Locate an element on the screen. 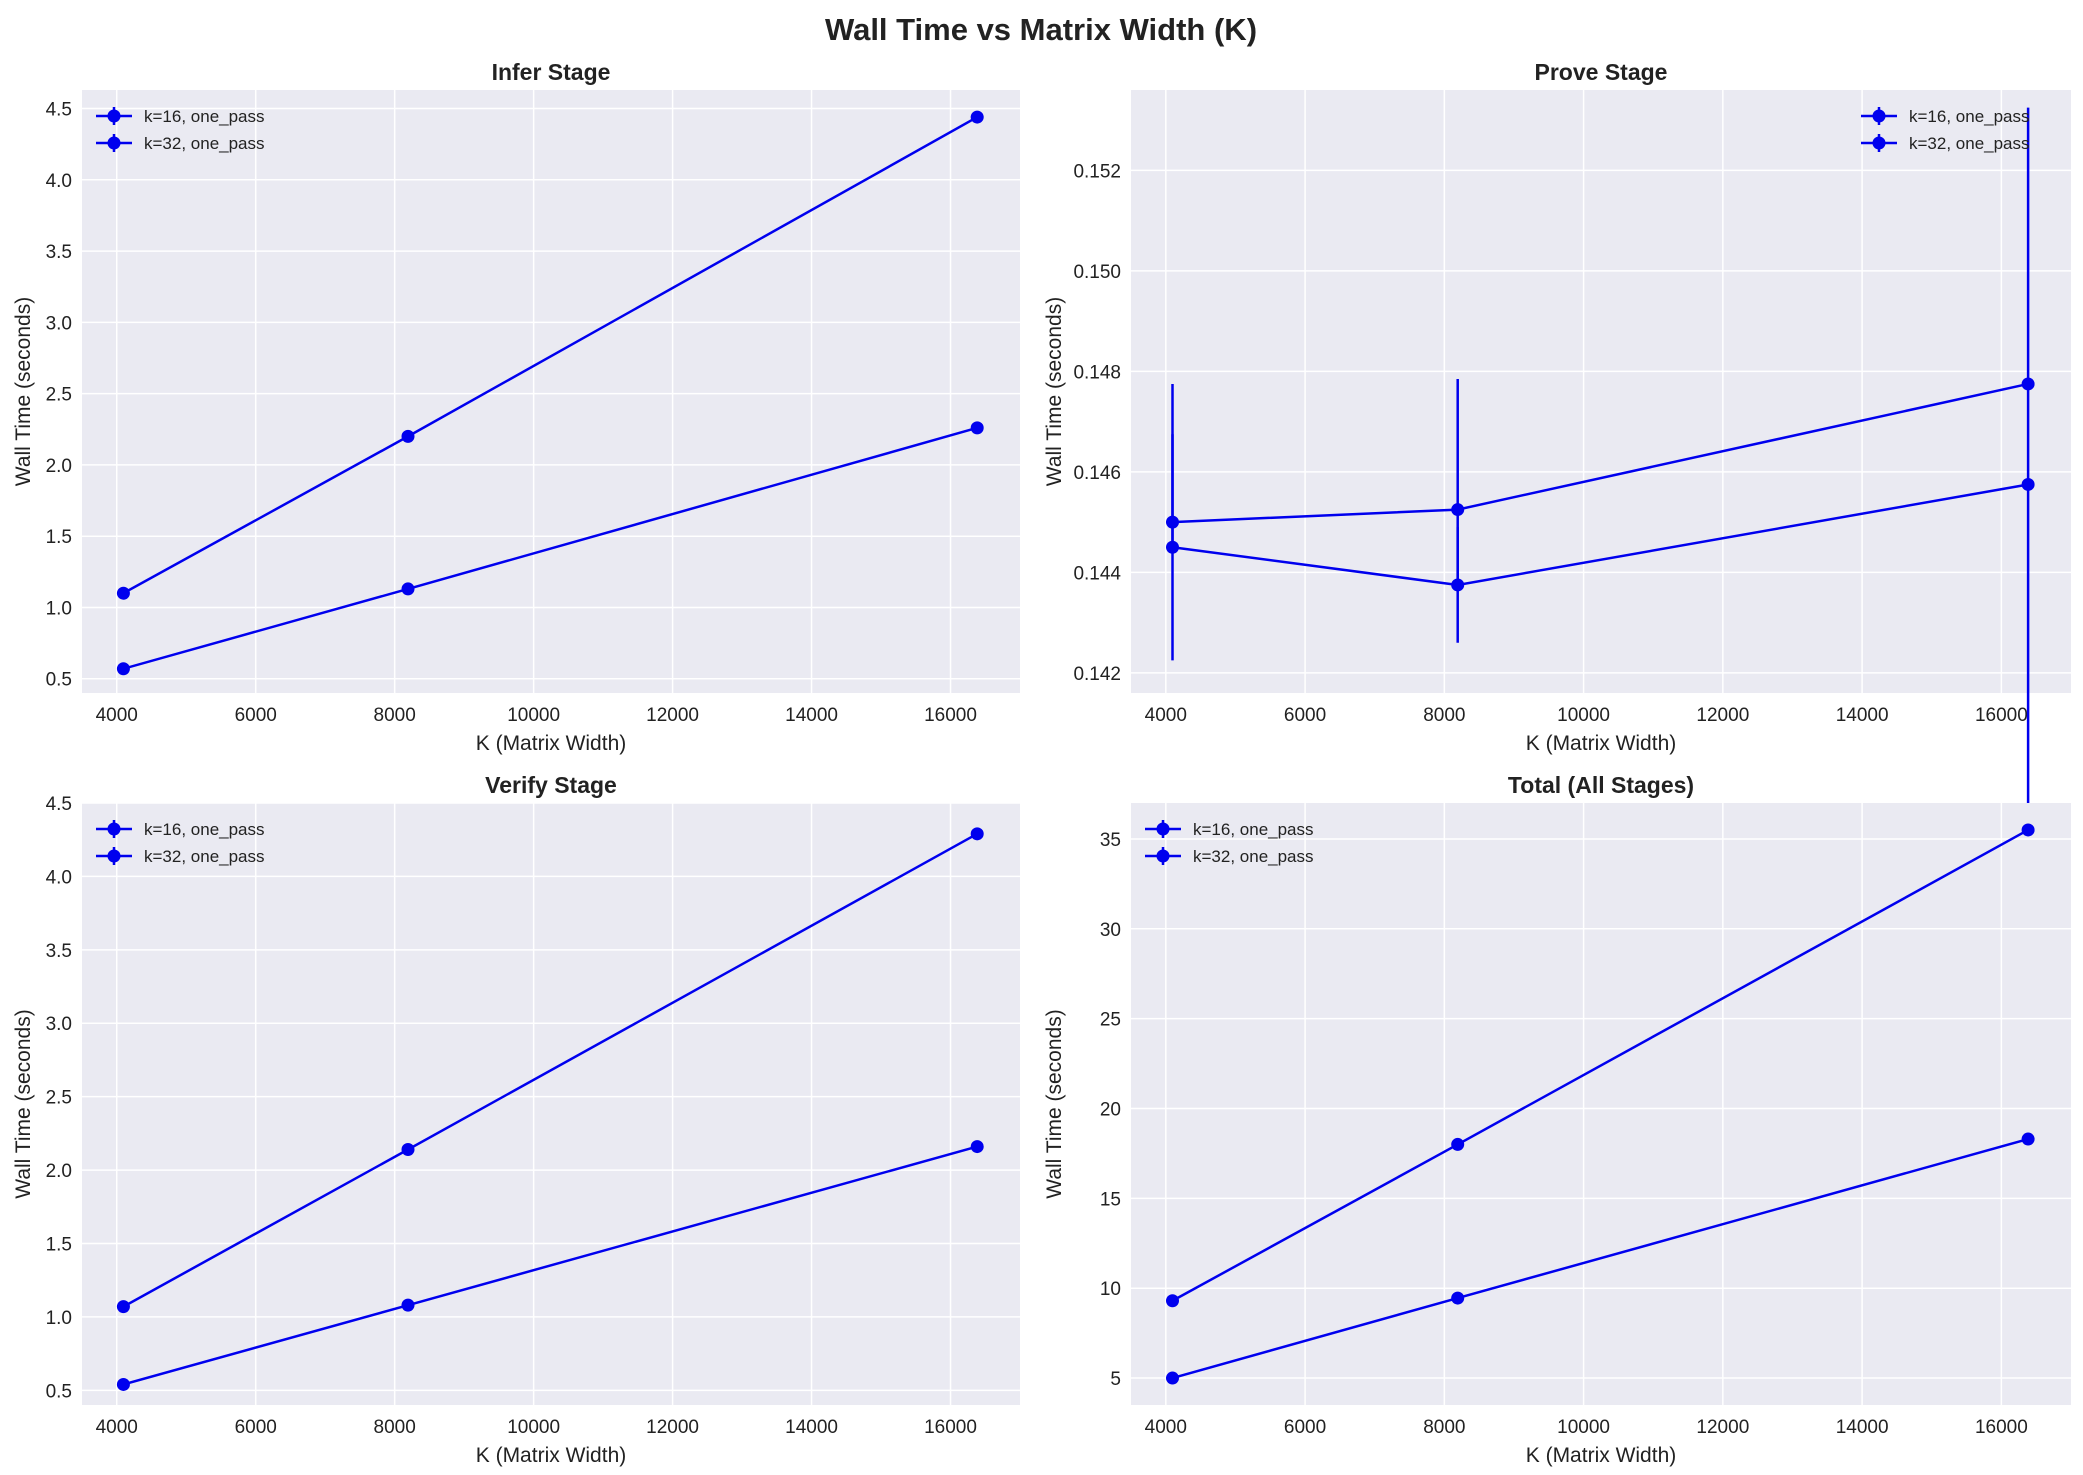  x-tick-label: 10000 is located at coordinates (1583, 1427).